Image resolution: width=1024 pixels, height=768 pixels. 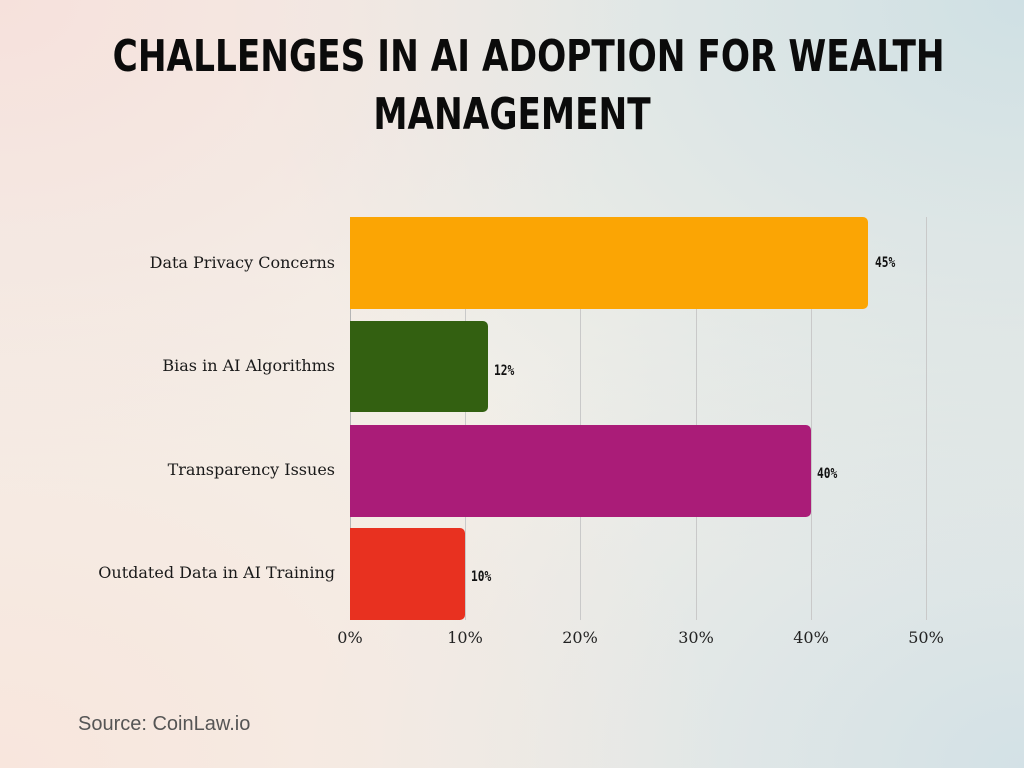 I want to click on bar-value-label: 40%, so click(x=827, y=474).